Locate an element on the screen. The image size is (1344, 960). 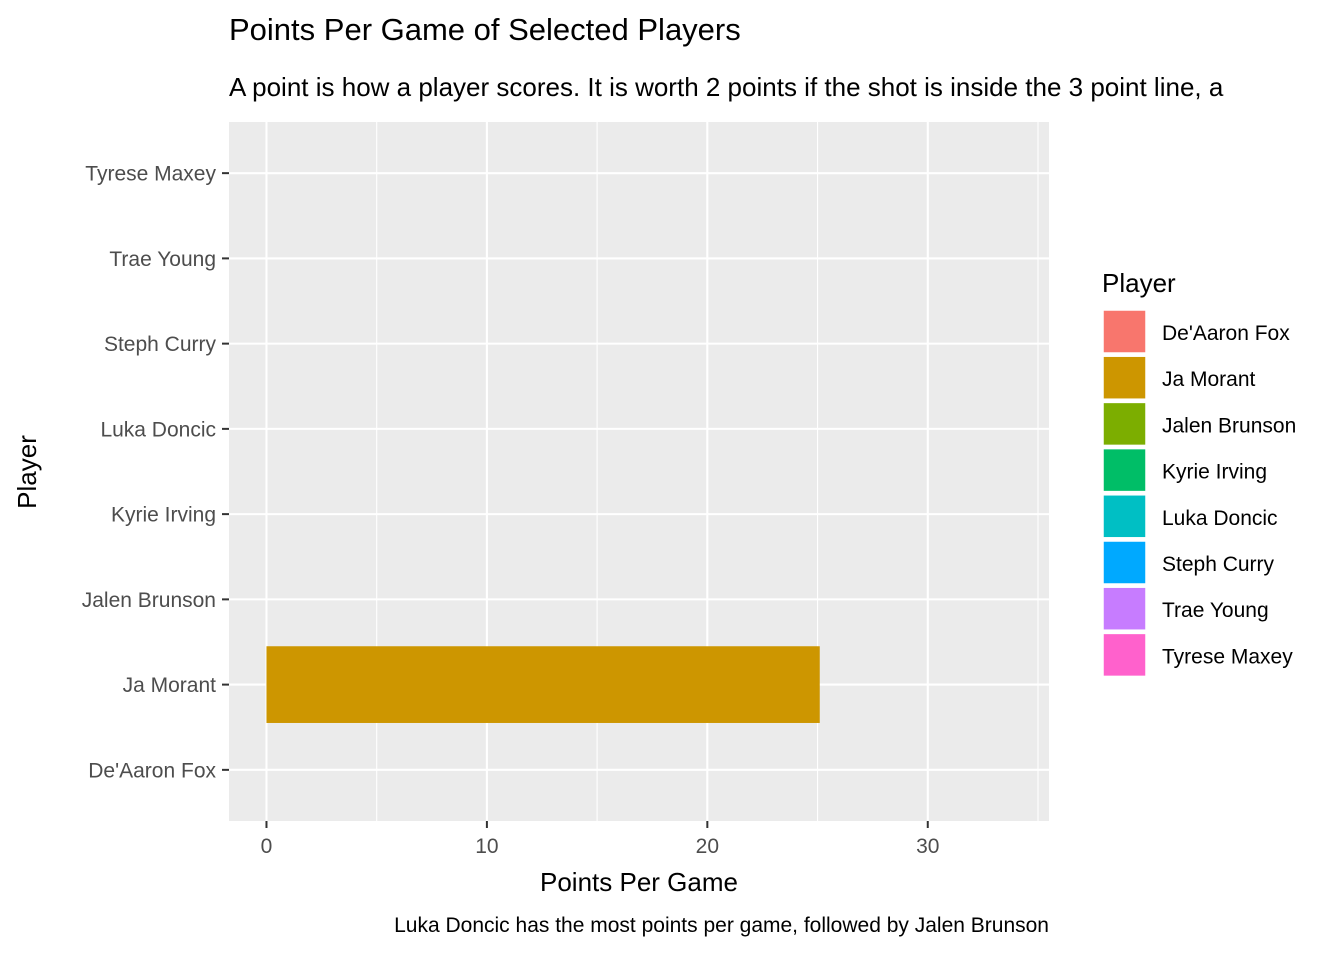
y-tick-label: Ja Morant is located at coordinates (170, 685).